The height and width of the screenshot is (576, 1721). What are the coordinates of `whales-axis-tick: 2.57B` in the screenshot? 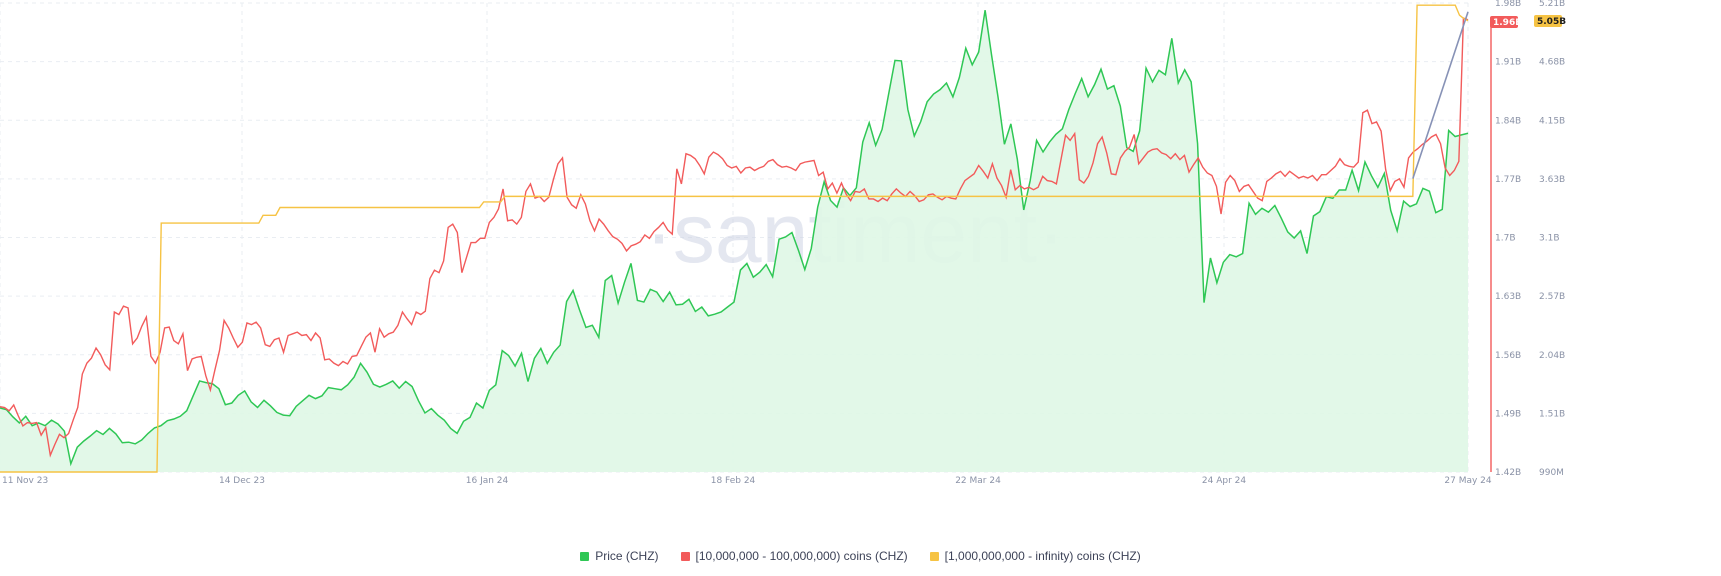 It's located at (1552, 297).